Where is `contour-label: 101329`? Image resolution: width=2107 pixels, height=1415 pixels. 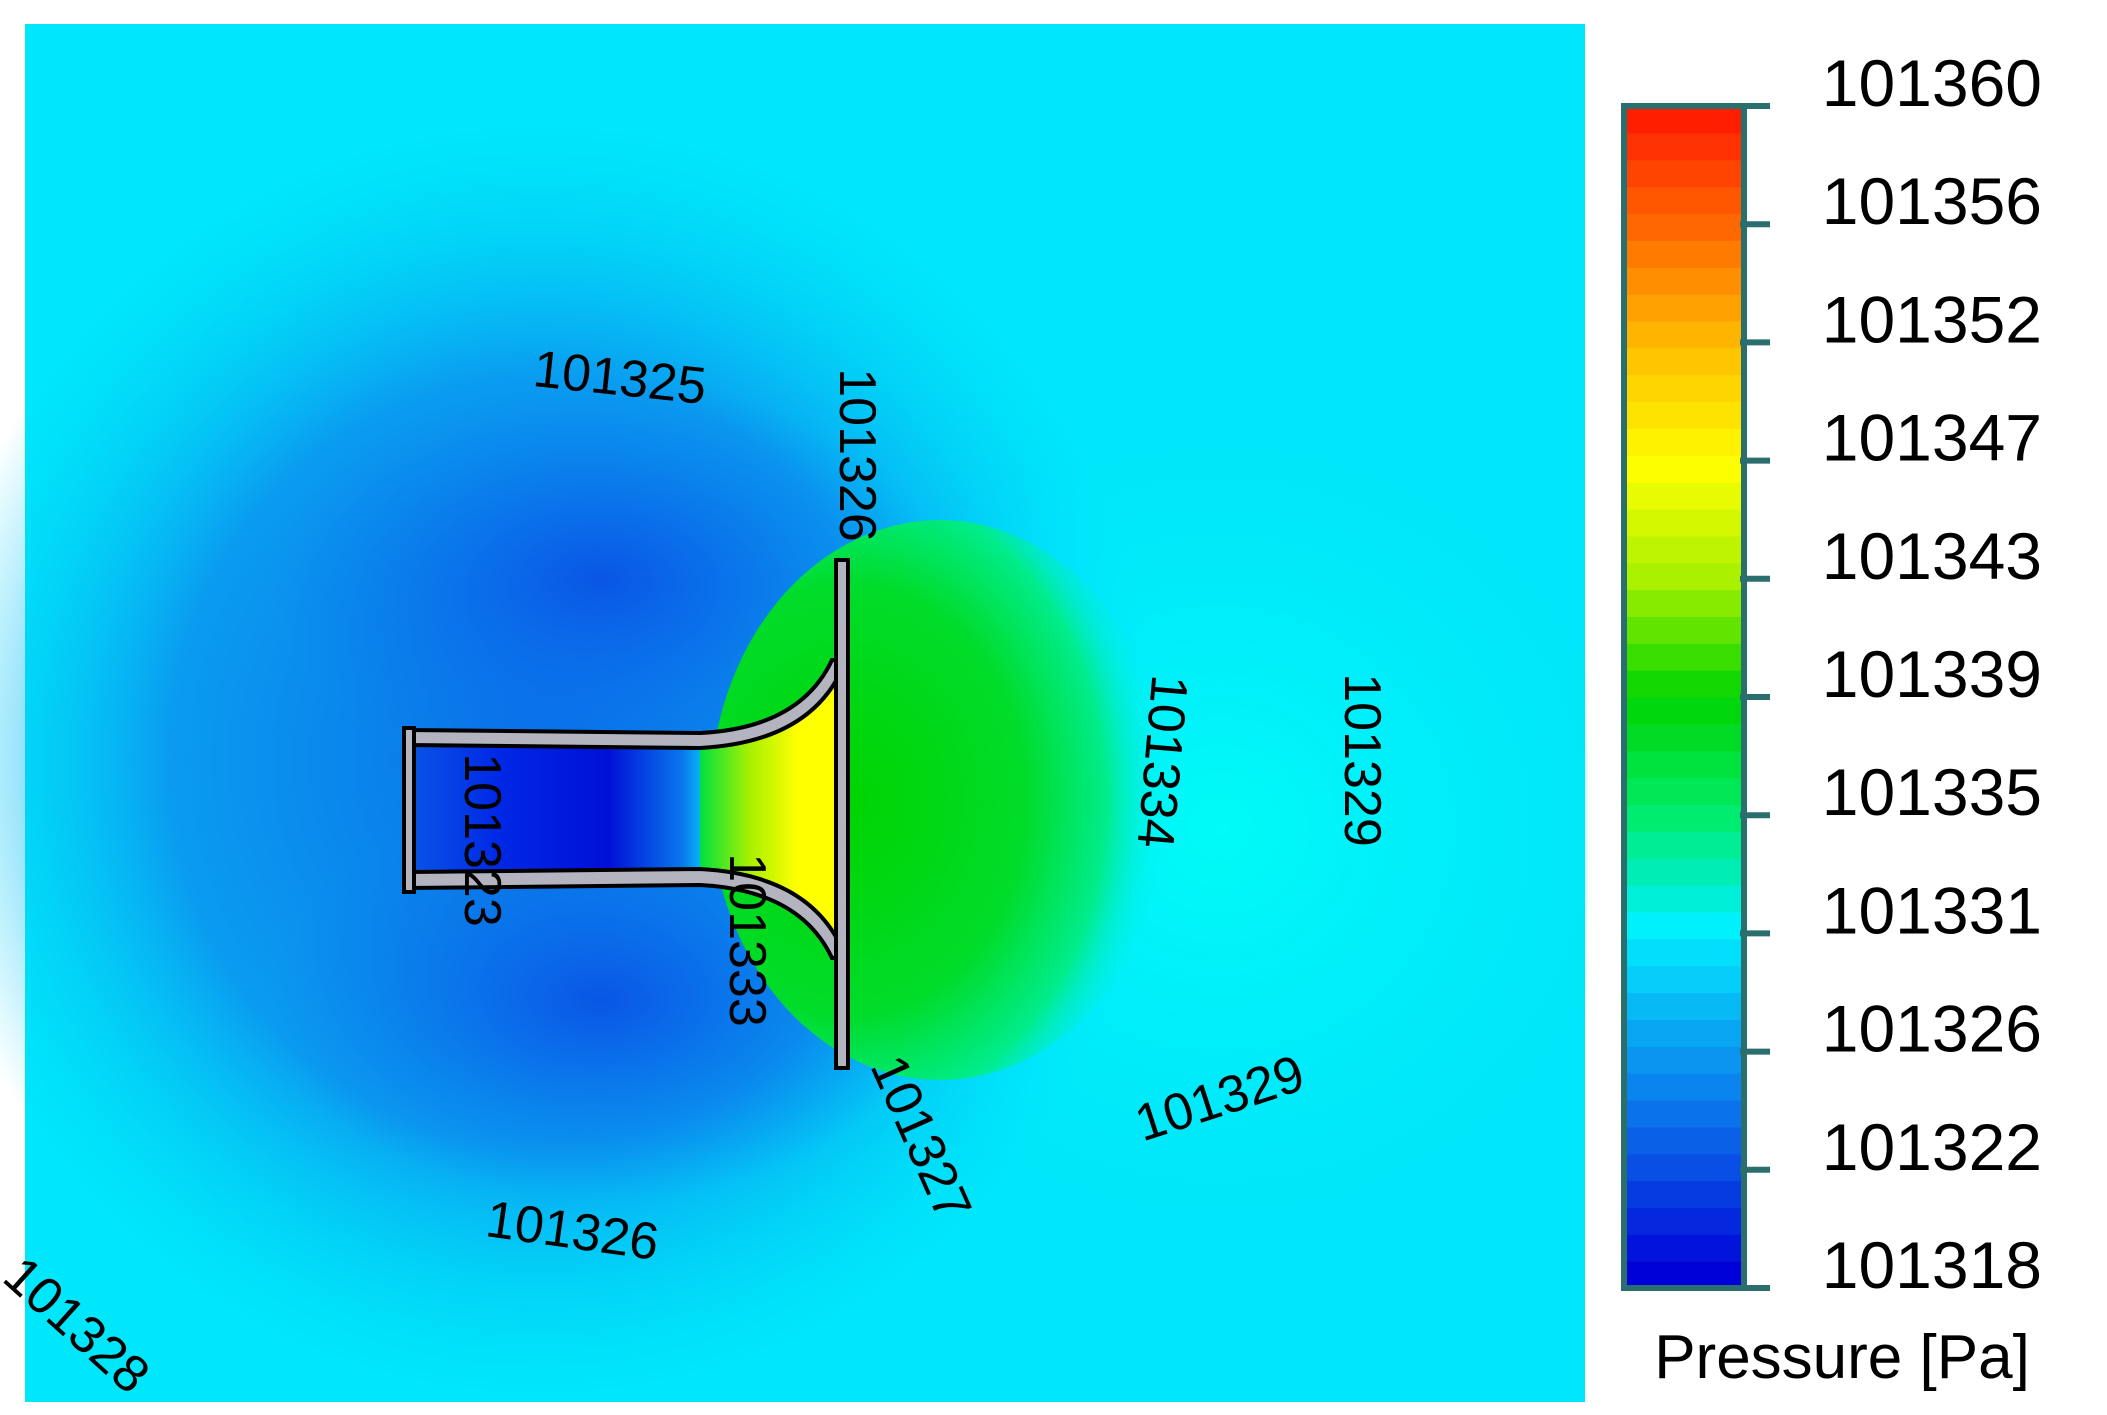 contour-label: 101329 is located at coordinates (1362, 760).